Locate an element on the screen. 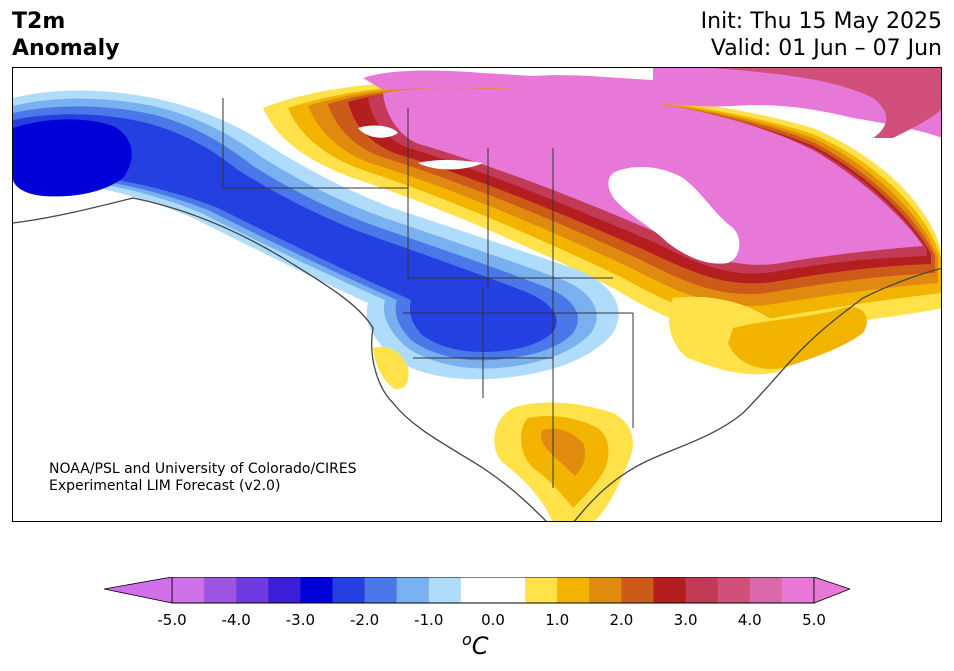  unit-letter: C is located at coordinates (480, 646).